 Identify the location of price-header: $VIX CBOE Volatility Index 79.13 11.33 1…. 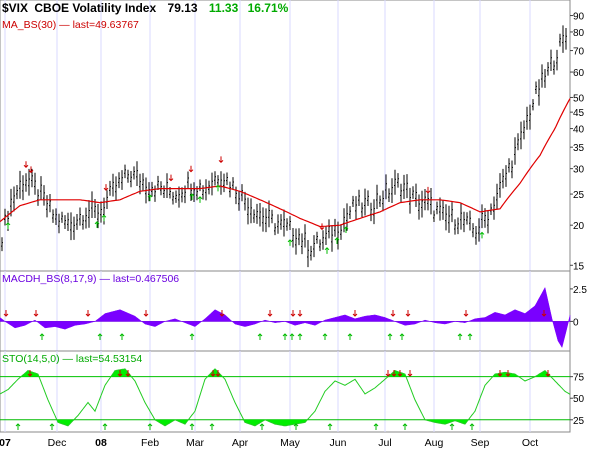
(145, 8).